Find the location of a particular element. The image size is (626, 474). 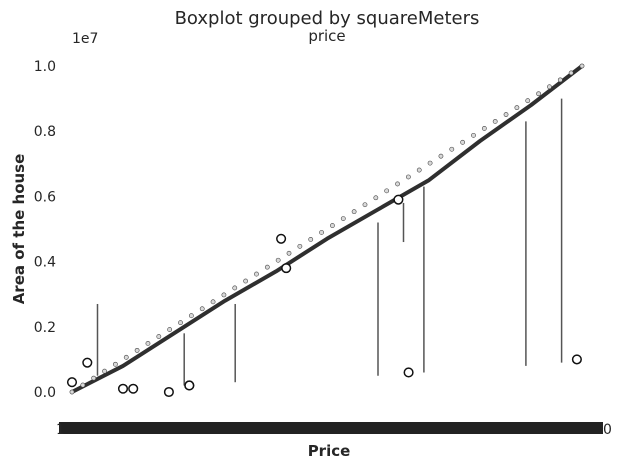

y-ticks: 0.0 0.2 0.4 0.6 0.8 1.0 is located at coordinates (45, 230).